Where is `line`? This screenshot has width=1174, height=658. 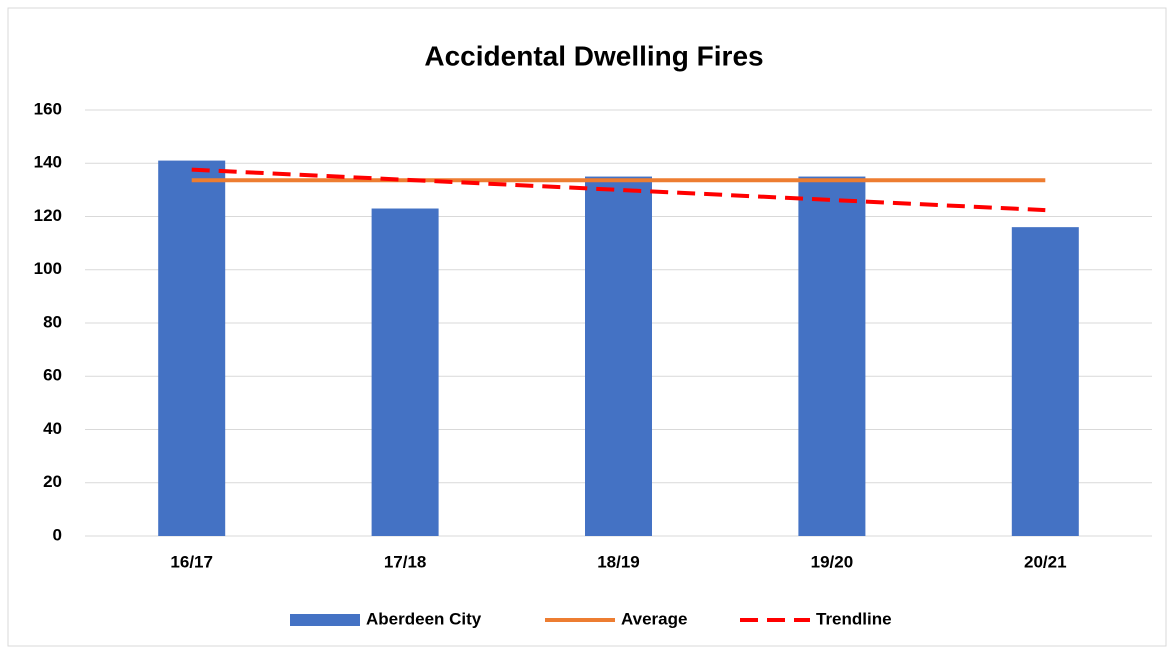
line is located at coordinates (618, 190).